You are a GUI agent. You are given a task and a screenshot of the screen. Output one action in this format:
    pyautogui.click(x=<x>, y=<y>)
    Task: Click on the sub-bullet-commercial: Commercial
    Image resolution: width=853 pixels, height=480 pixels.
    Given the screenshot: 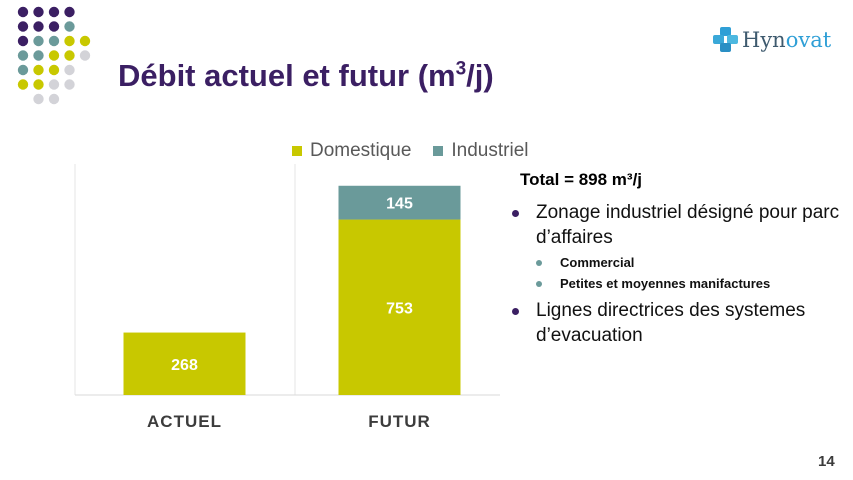 What is the action you would take?
    pyautogui.click(x=676, y=263)
    